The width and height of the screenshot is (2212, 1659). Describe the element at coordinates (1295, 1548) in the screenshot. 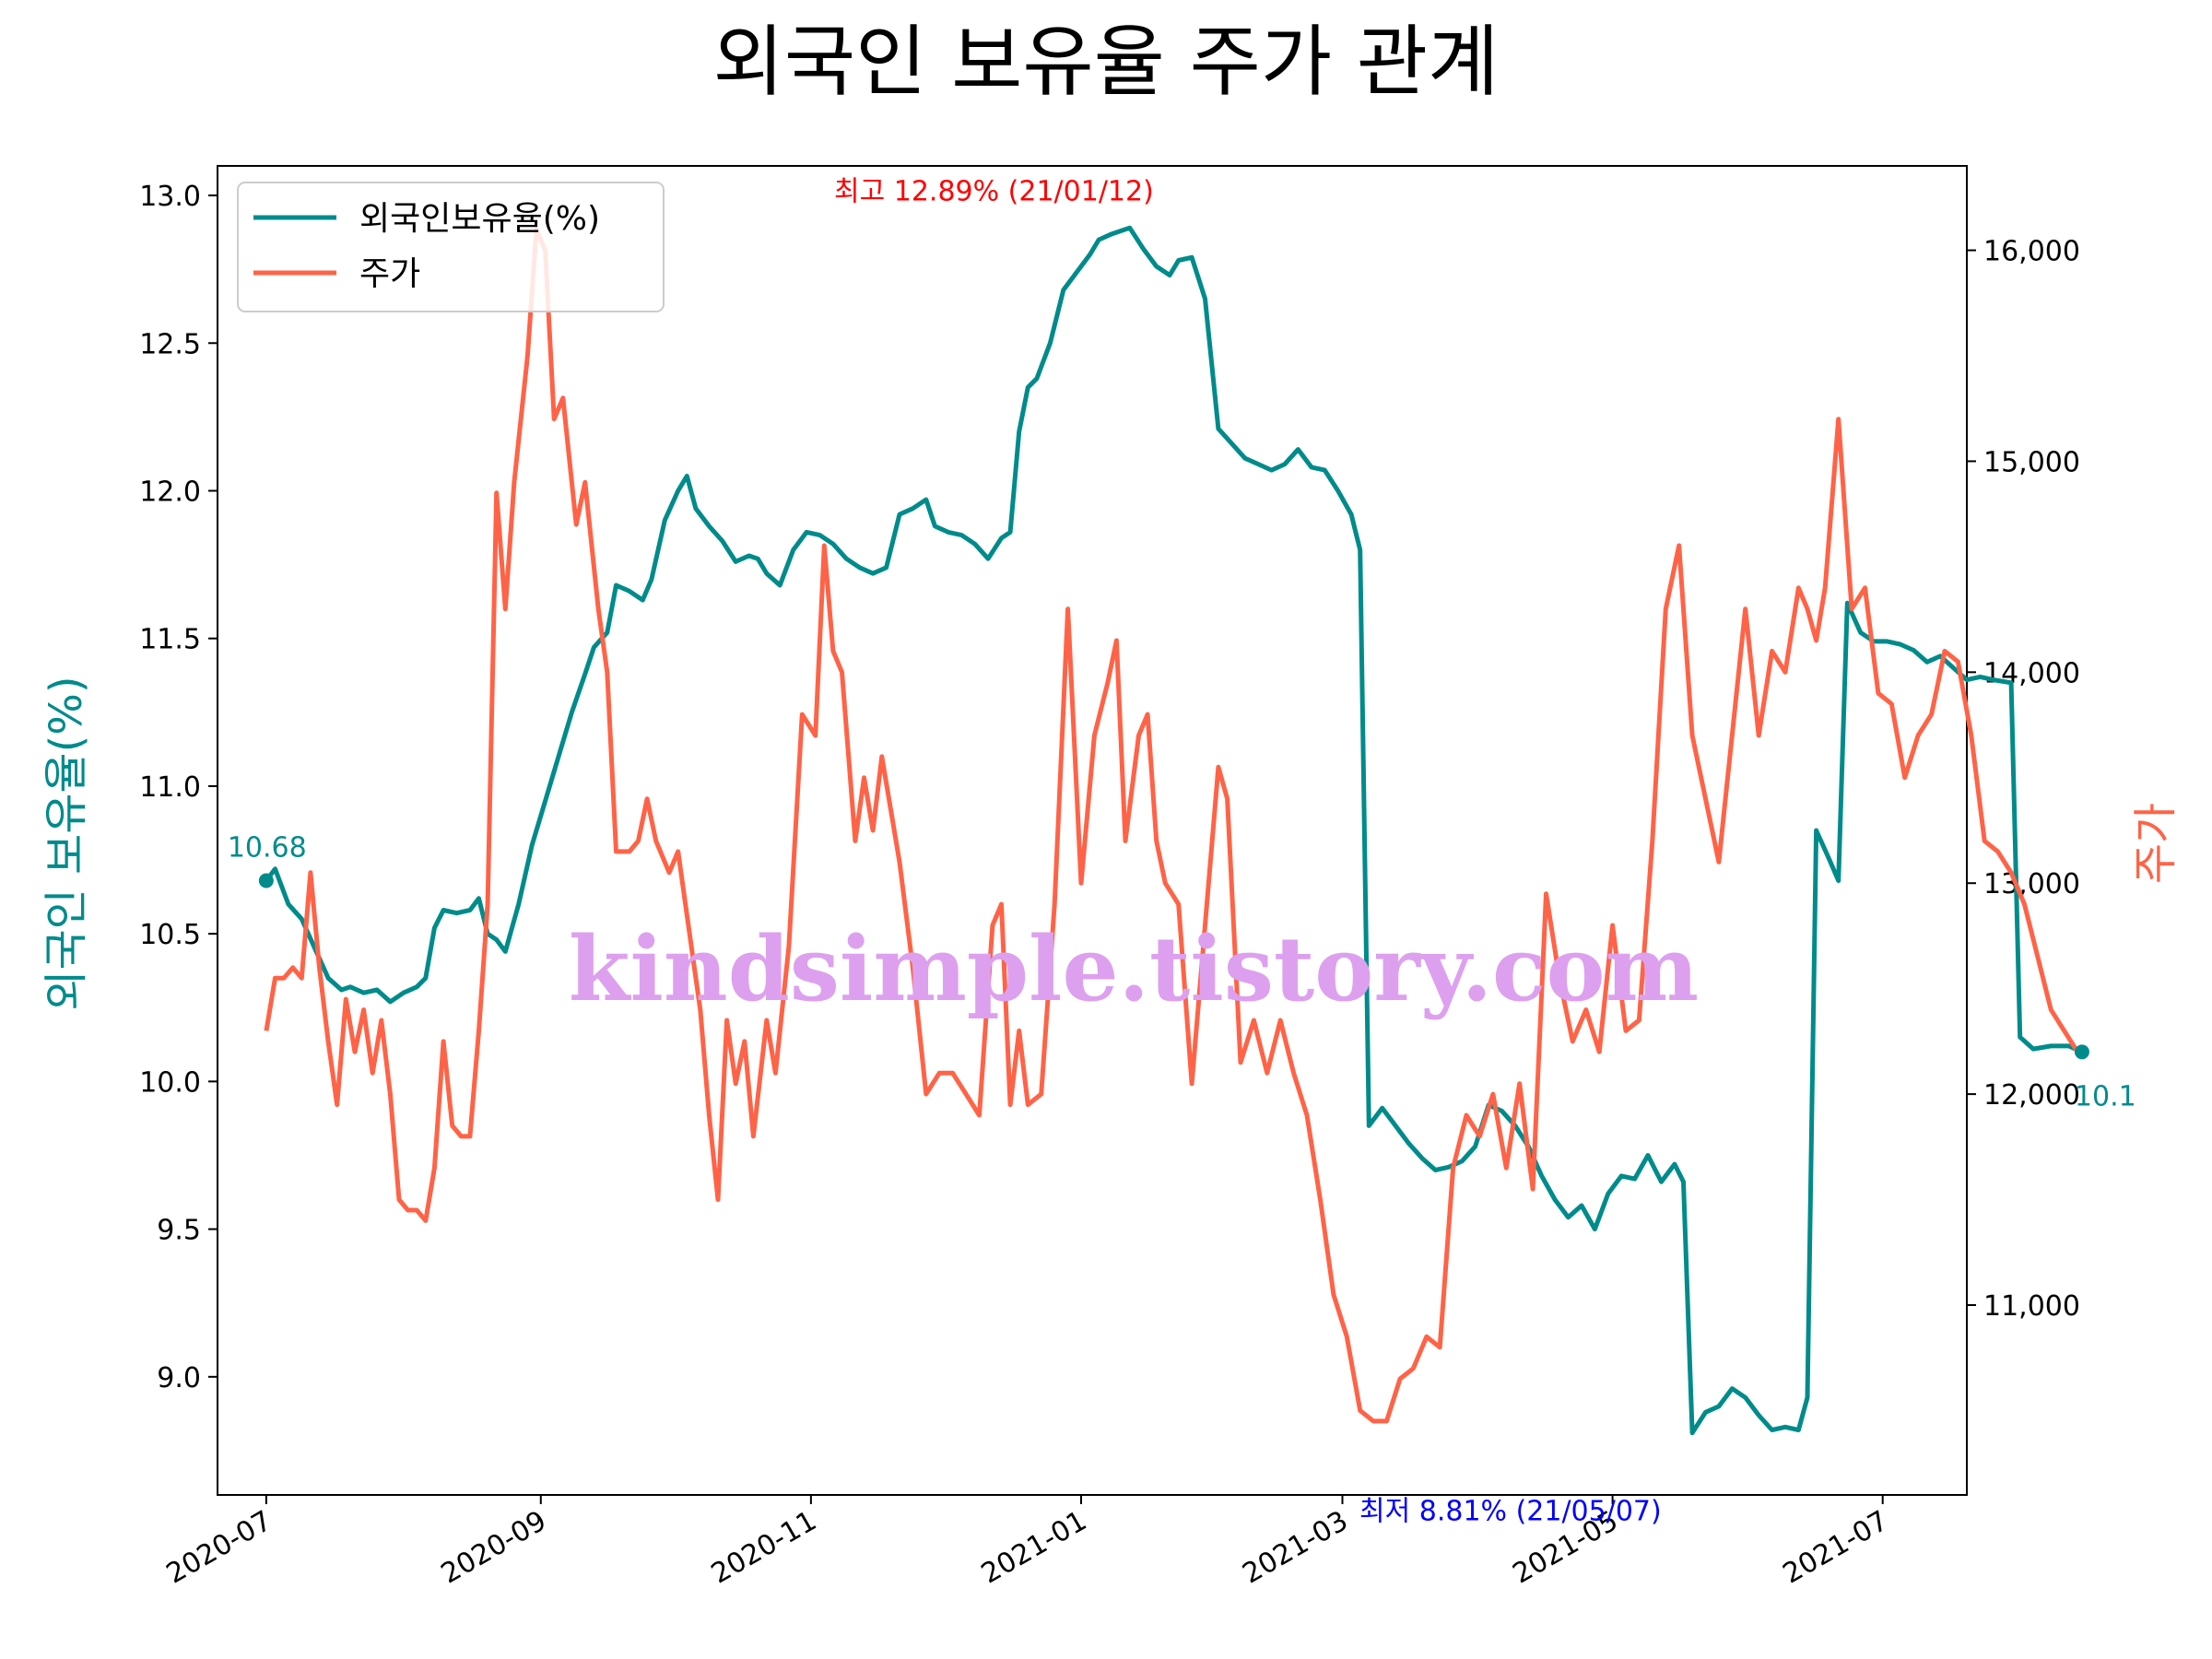

I see `x-tick-label: 2021-03` at that location.